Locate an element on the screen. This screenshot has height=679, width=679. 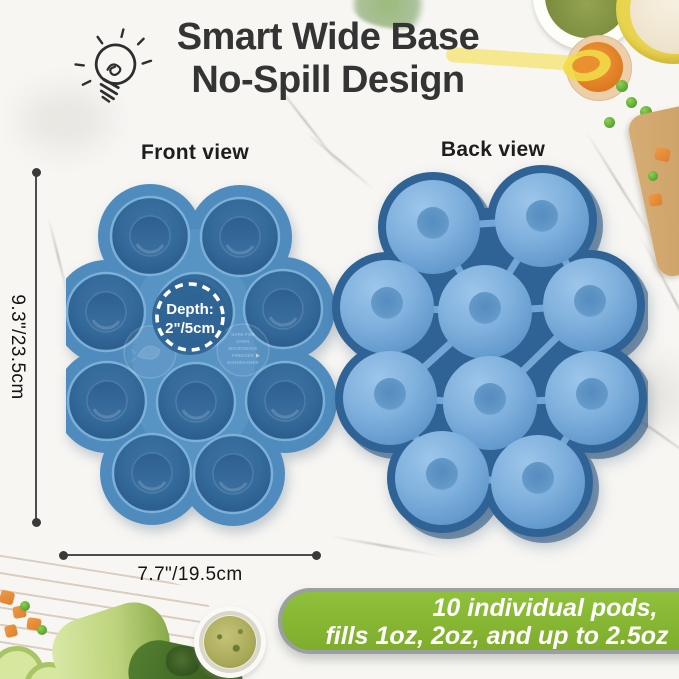
svg-text: DISHWASHER is located at coordinates (243, 362).